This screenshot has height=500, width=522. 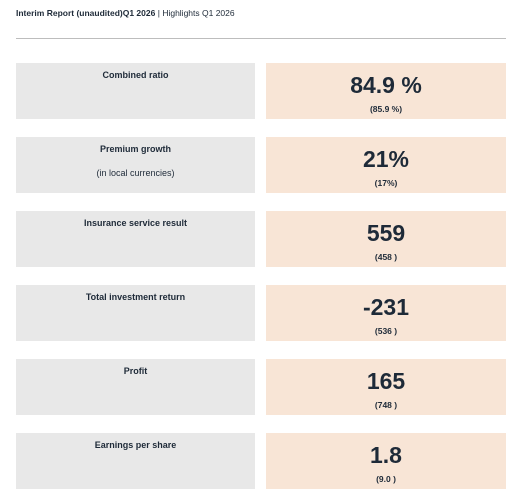 What do you see at coordinates (386, 455) in the screenshot?
I see `metric-value: 1.8` at bounding box center [386, 455].